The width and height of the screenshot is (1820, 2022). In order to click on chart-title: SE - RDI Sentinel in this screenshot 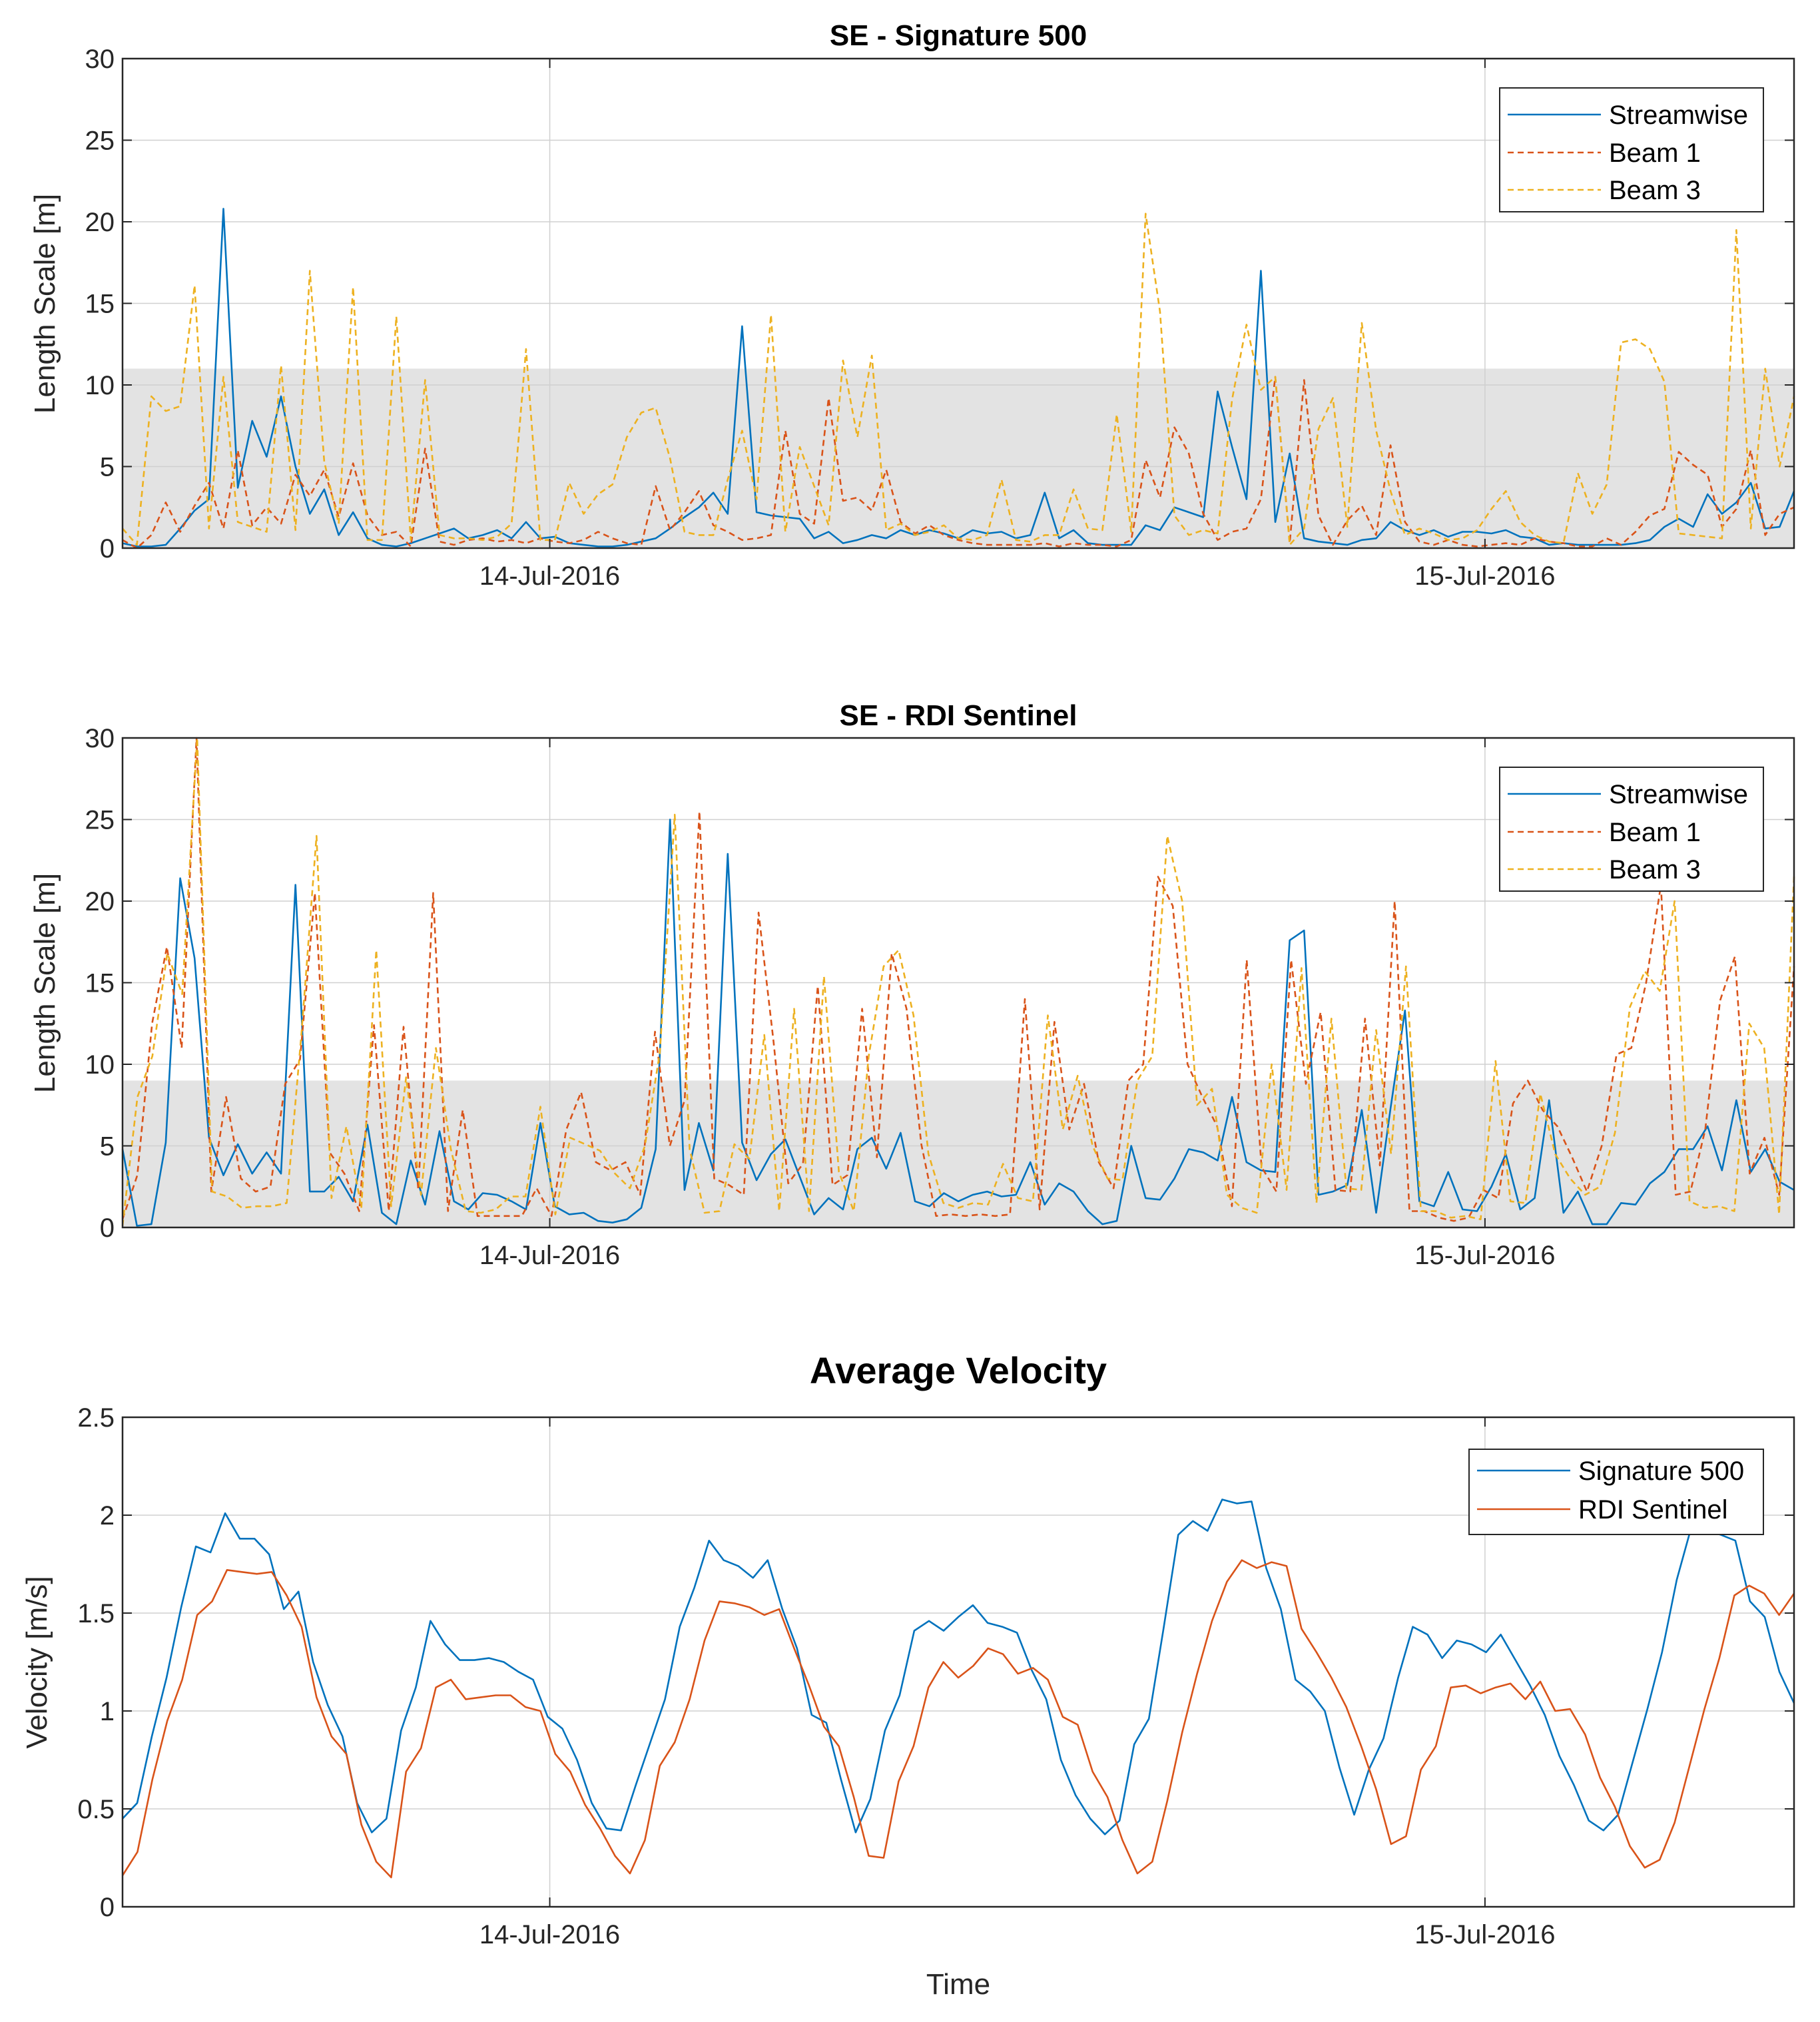, I will do `click(958, 716)`.